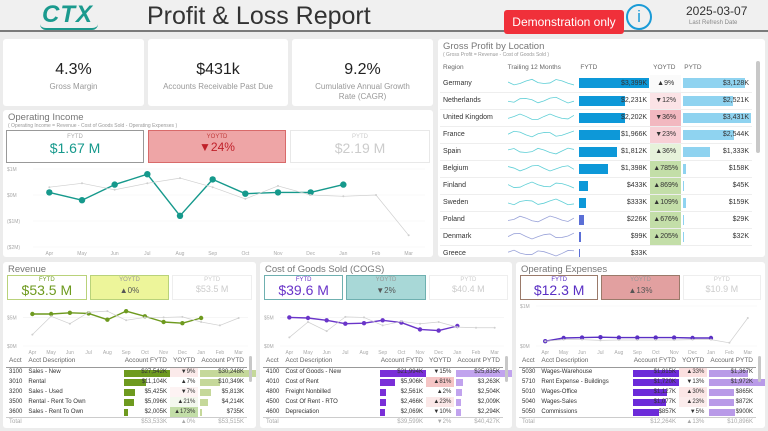  What do you see at coordinates (126, 392) in the screenshot?
I see `table-row: 3200 Sales - Used $5,425K ▼7% $5,813K` at bounding box center [126, 392].